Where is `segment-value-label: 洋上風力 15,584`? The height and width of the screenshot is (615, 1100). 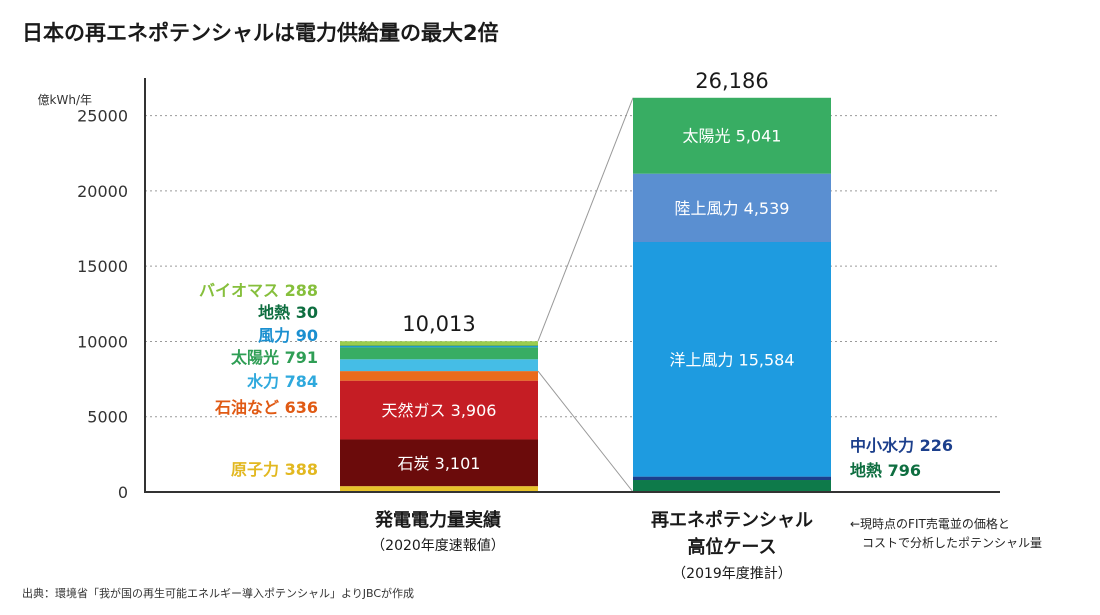 segment-value-label: 洋上風力 15,584 is located at coordinates (731, 359).